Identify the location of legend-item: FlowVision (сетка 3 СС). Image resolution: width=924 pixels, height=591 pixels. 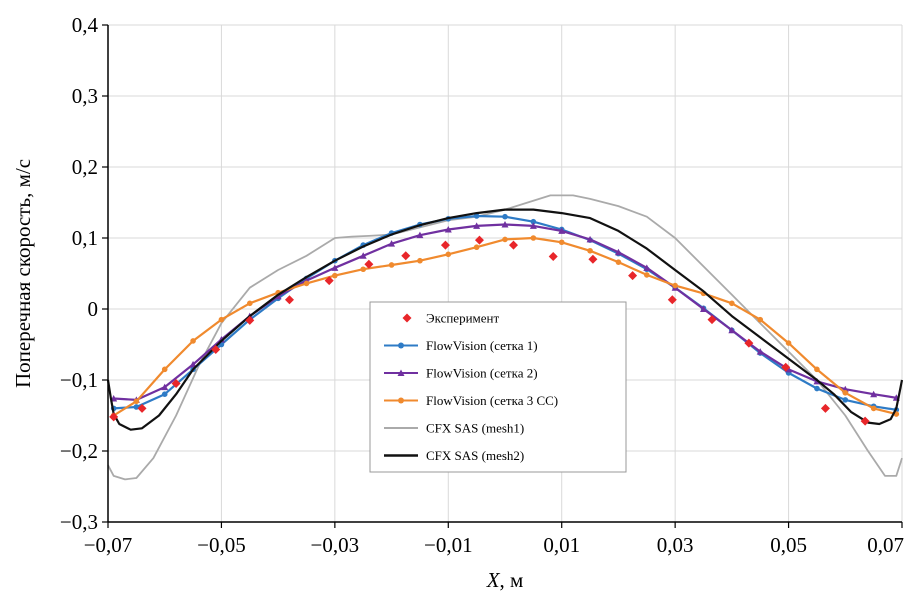
(471, 400).